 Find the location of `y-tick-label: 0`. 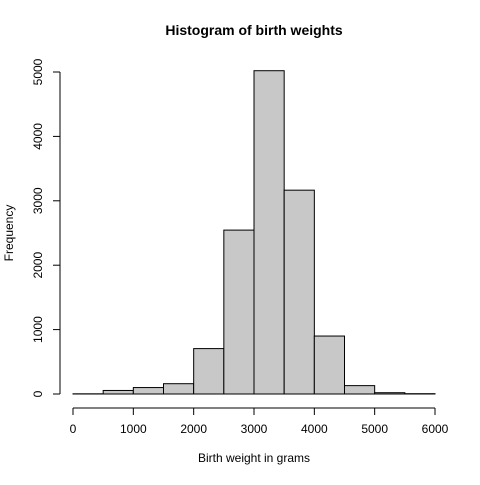

y-tick-label: 0 is located at coordinates (38, 393).